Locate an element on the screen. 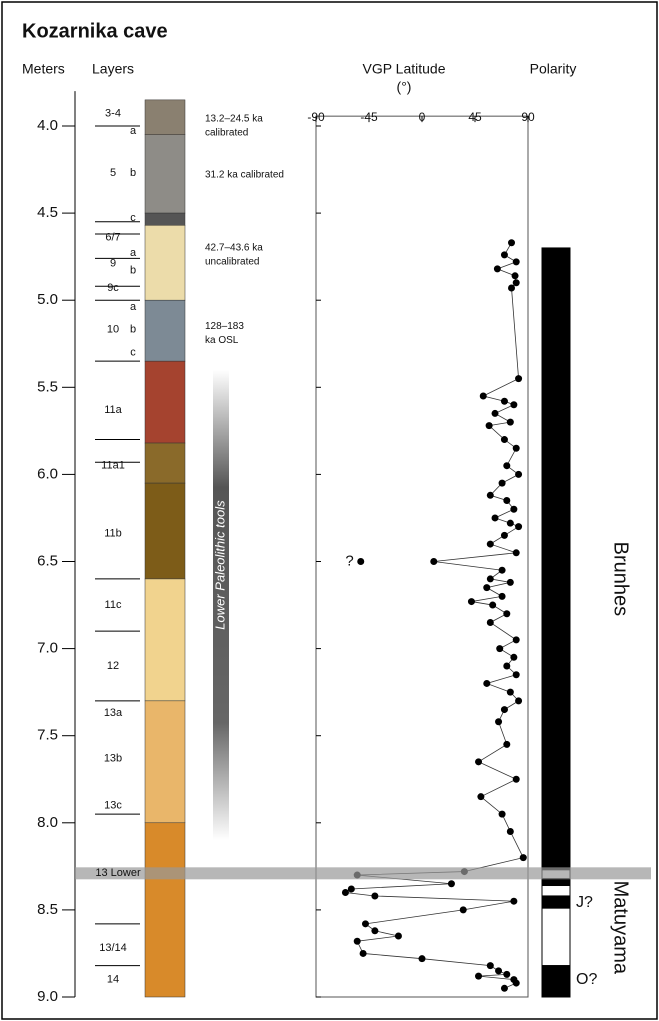 The width and height of the screenshot is (659, 1021). layer-label: 9c is located at coordinates (113, 288).